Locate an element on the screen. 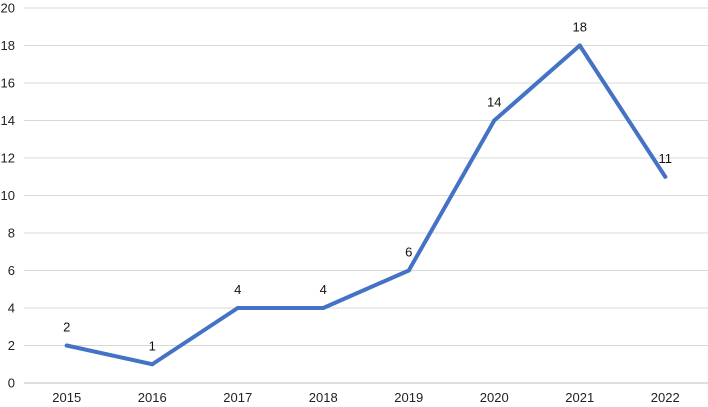 The width and height of the screenshot is (708, 407). data-label: 1 is located at coordinates (152, 345).